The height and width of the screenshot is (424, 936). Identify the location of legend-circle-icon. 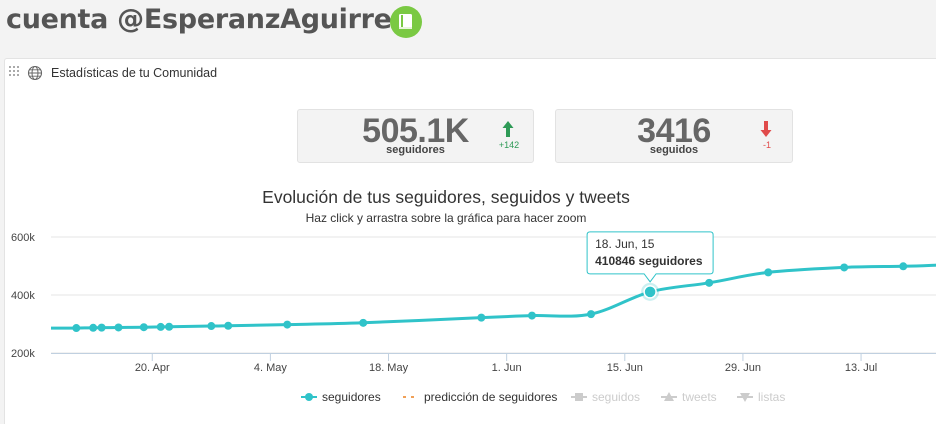
(309, 397).